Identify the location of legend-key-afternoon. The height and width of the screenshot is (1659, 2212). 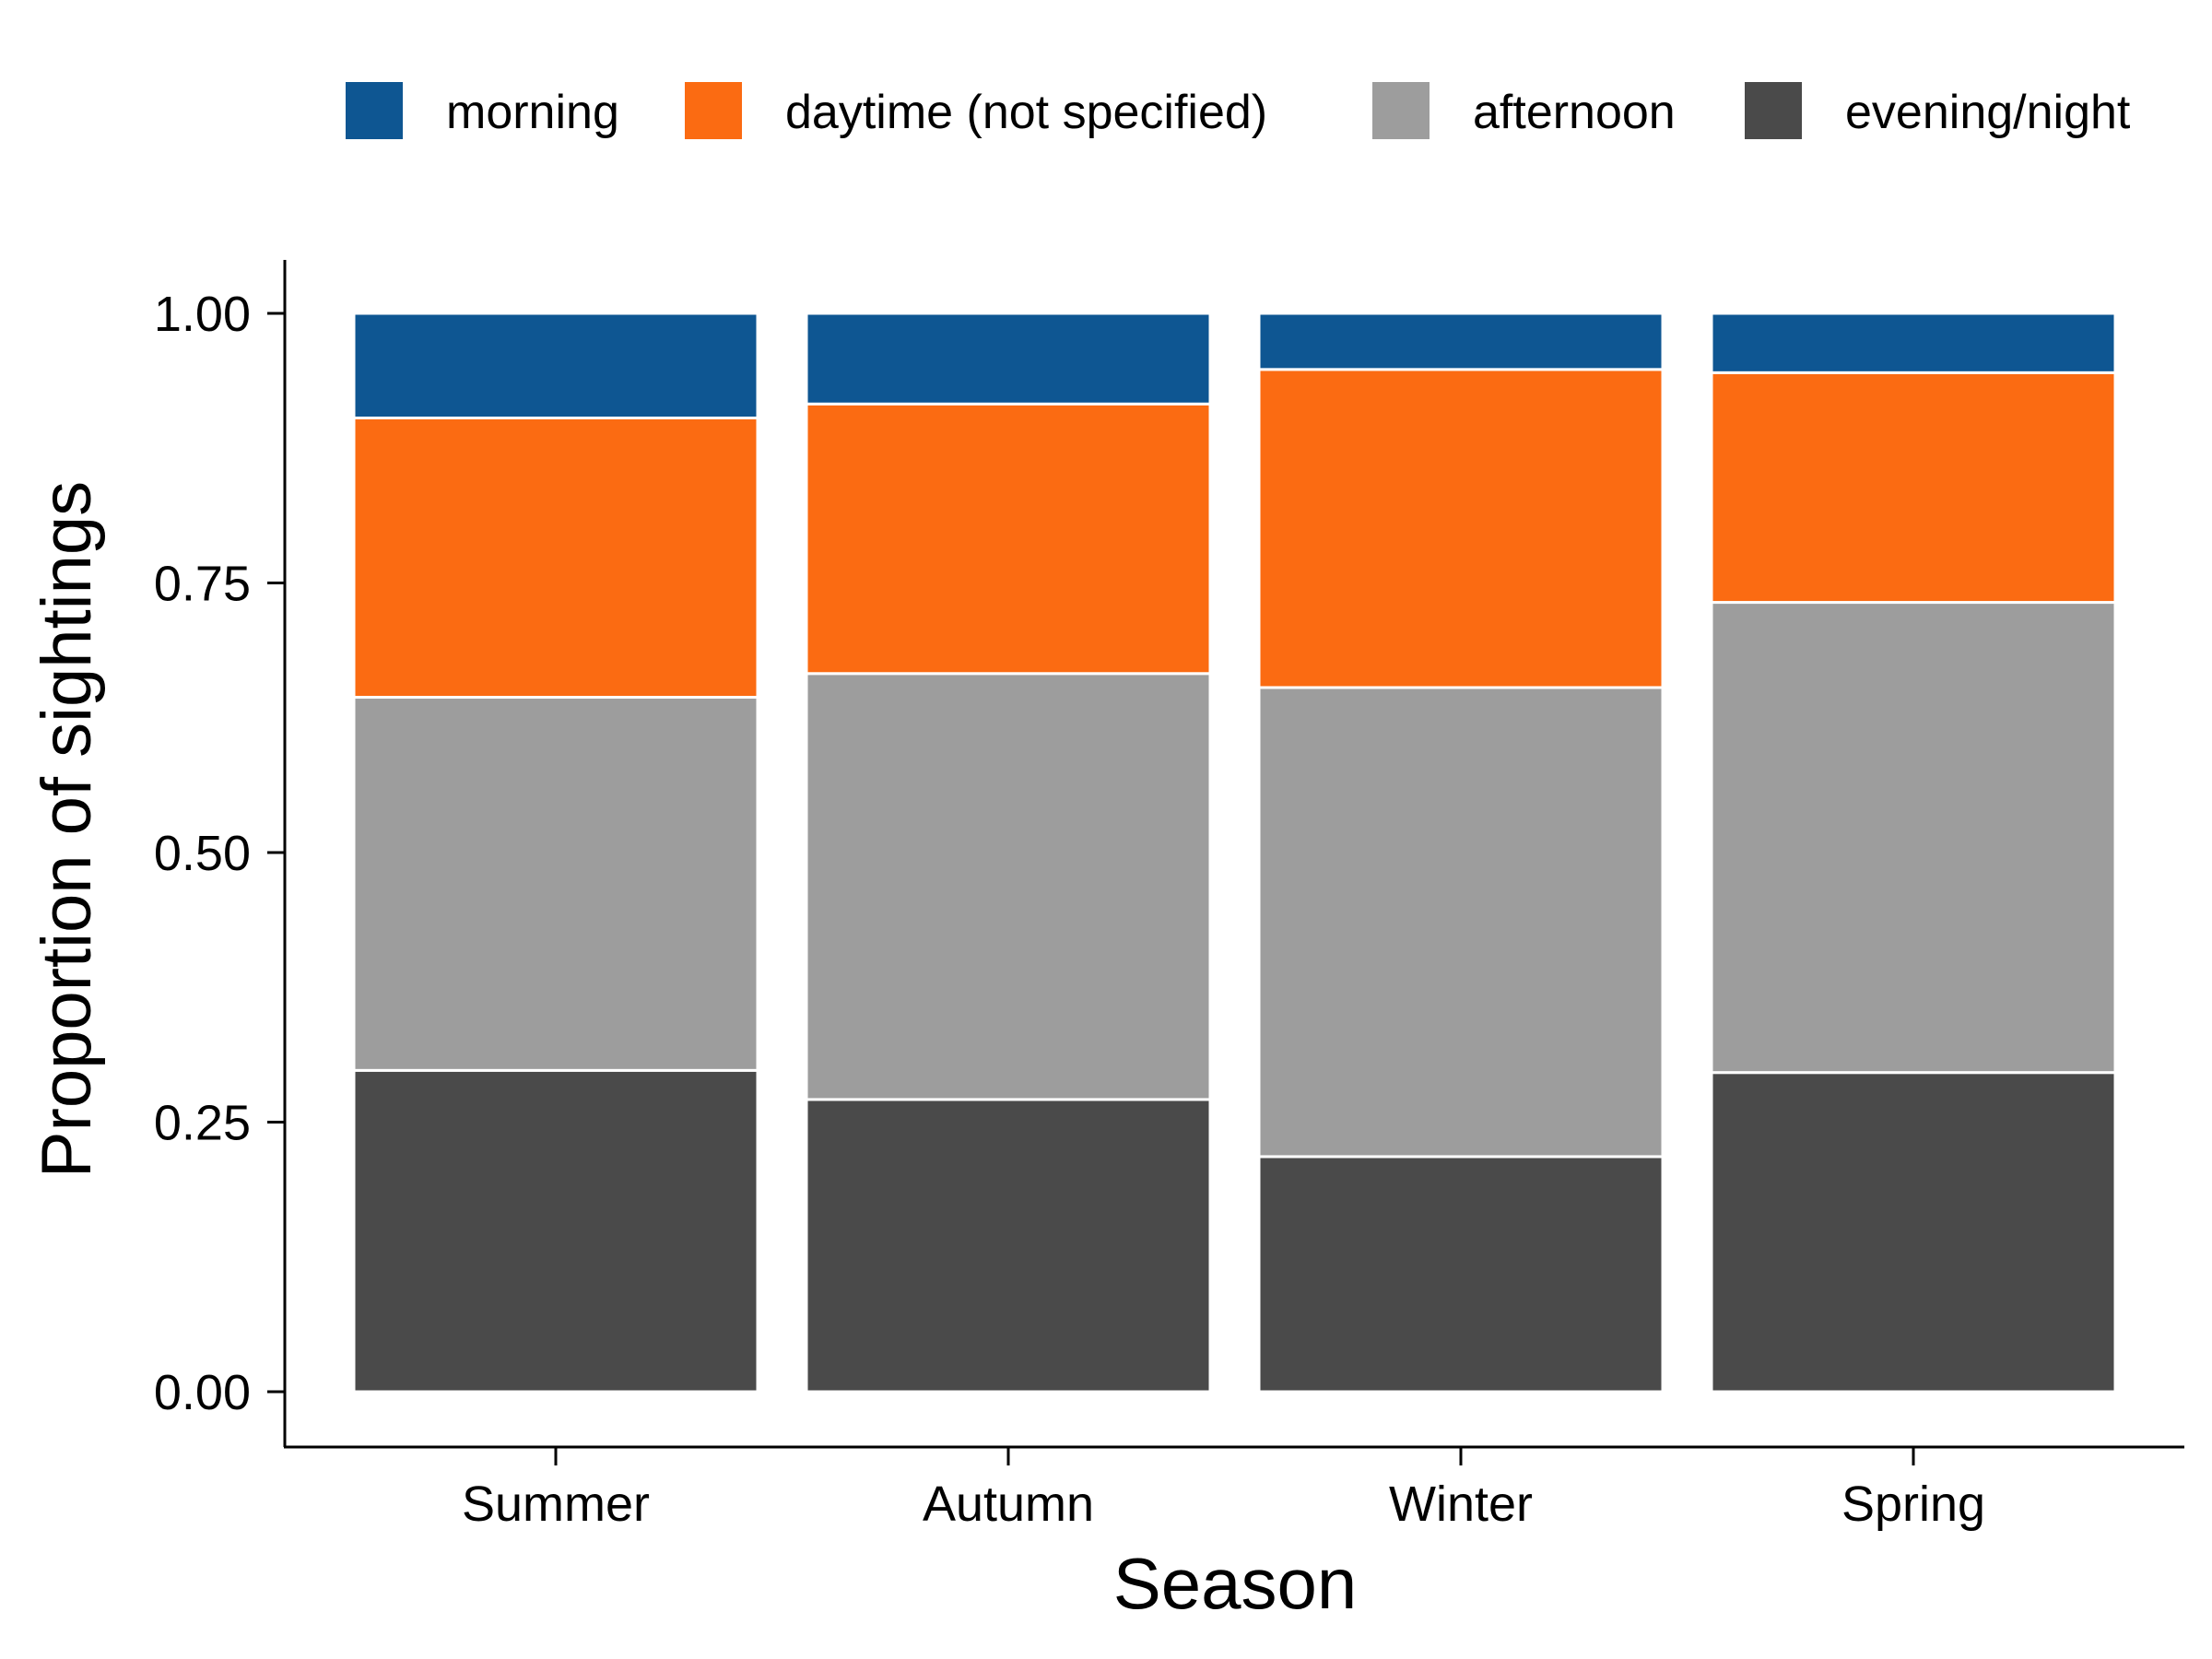
(1401, 110).